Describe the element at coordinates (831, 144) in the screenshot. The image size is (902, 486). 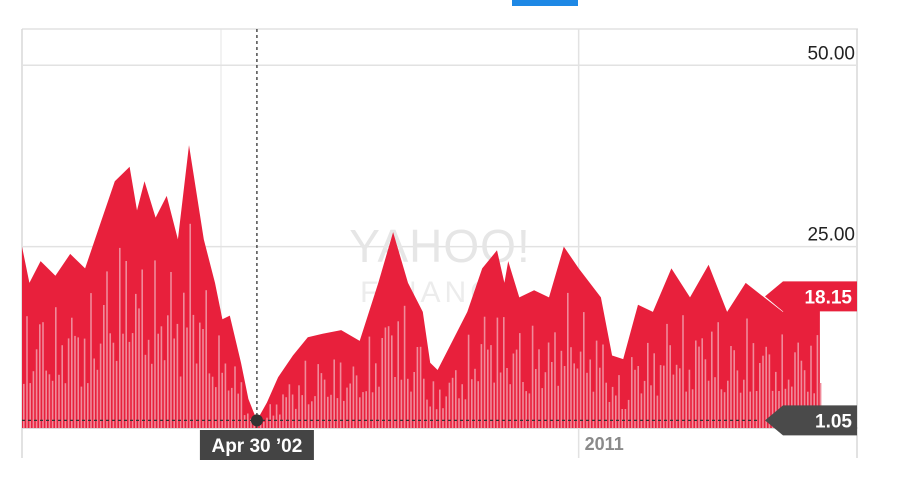
I see `y-axis-ticks: 50.00 25.00` at that location.